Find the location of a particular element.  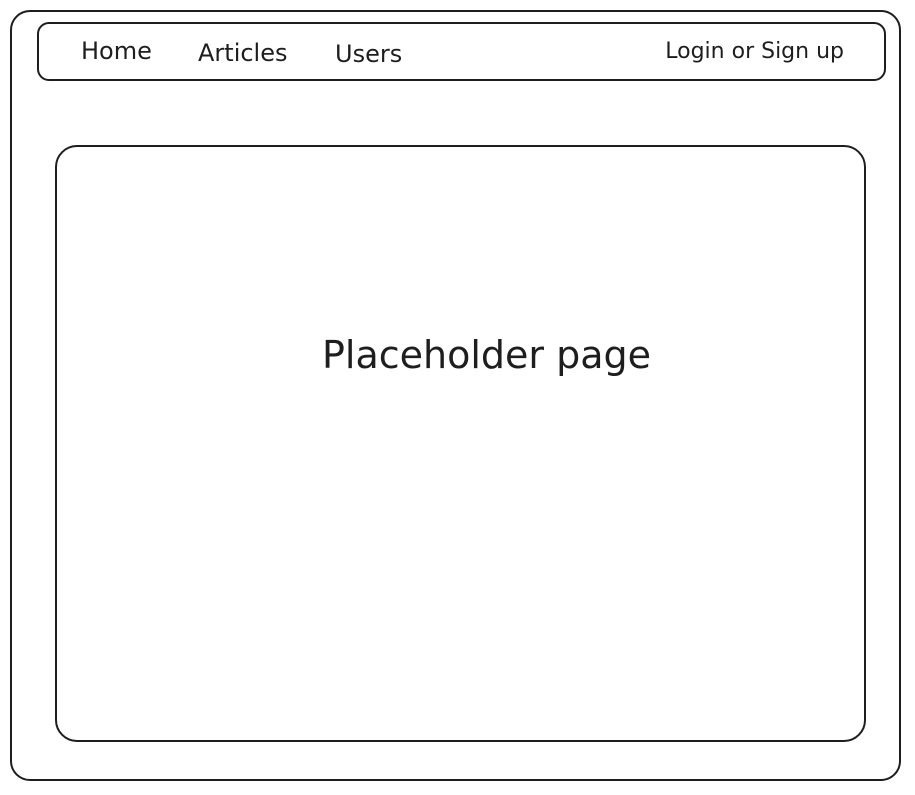

nav-home-link: Home is located at coordinates (116, 51).